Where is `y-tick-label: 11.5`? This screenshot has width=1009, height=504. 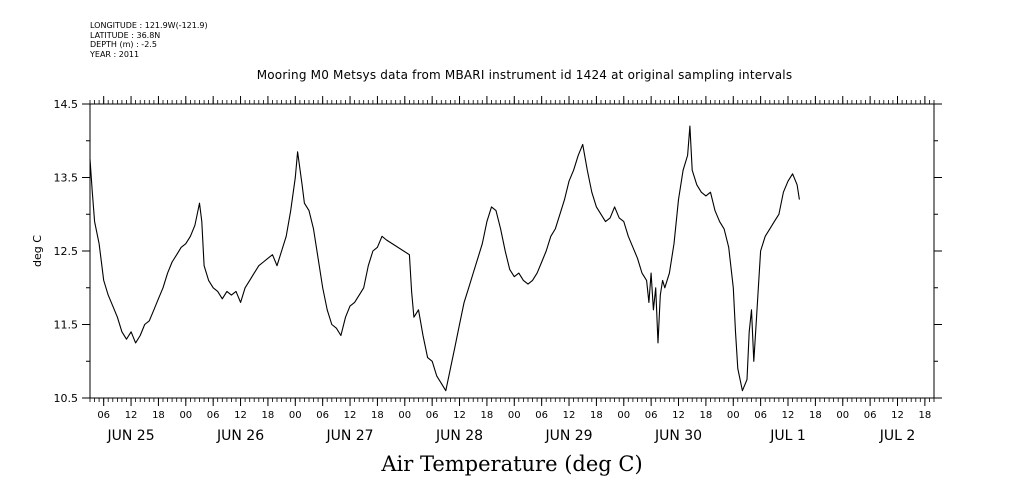 y-tick-label: 11.5 is located at coordinates (66, 325).